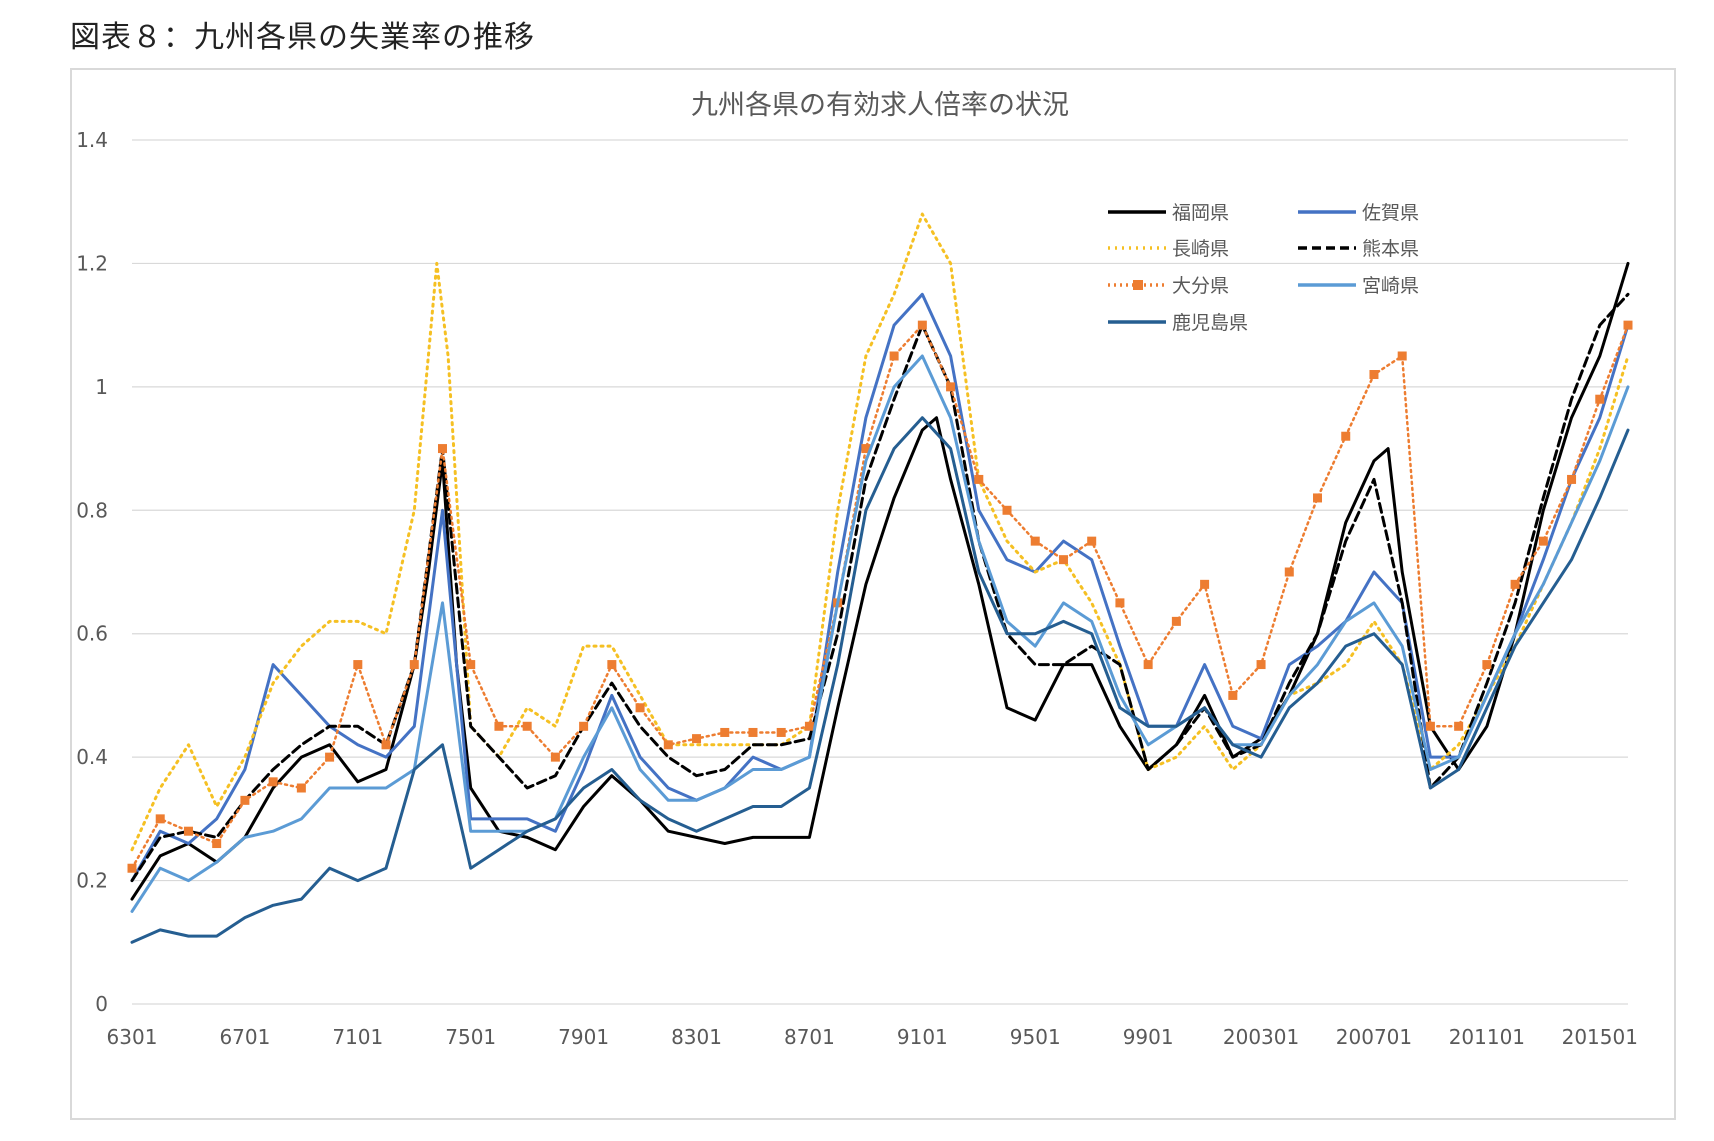 The image size is (1714, 1141). I want to click on x-tick-label: 9501, so click(1035, 1037).